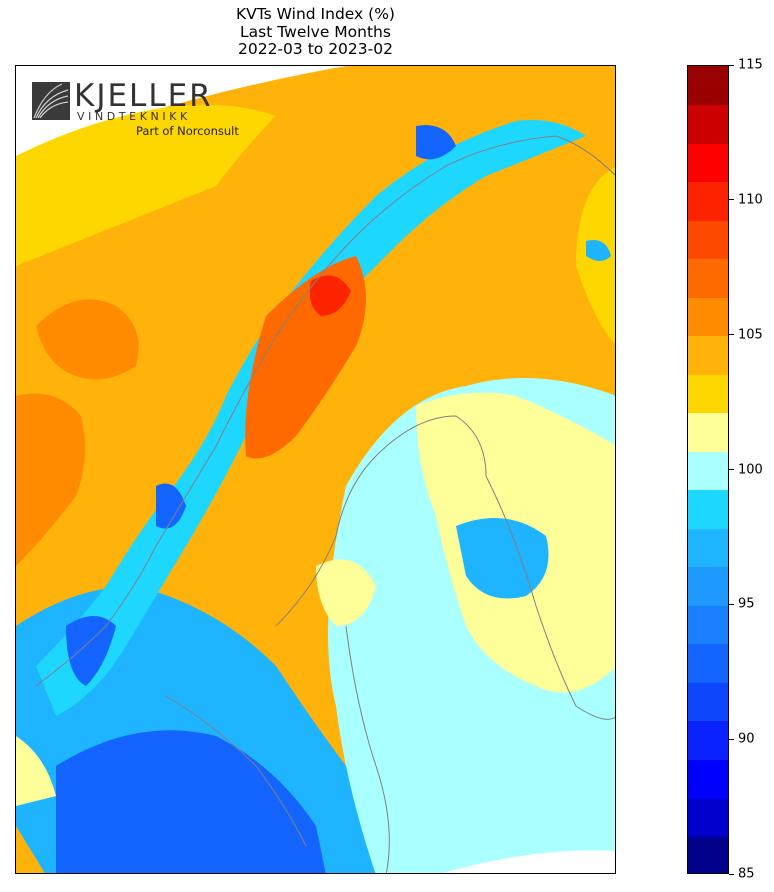  I want to click on map-sw-pale-region, so click(36, 771).